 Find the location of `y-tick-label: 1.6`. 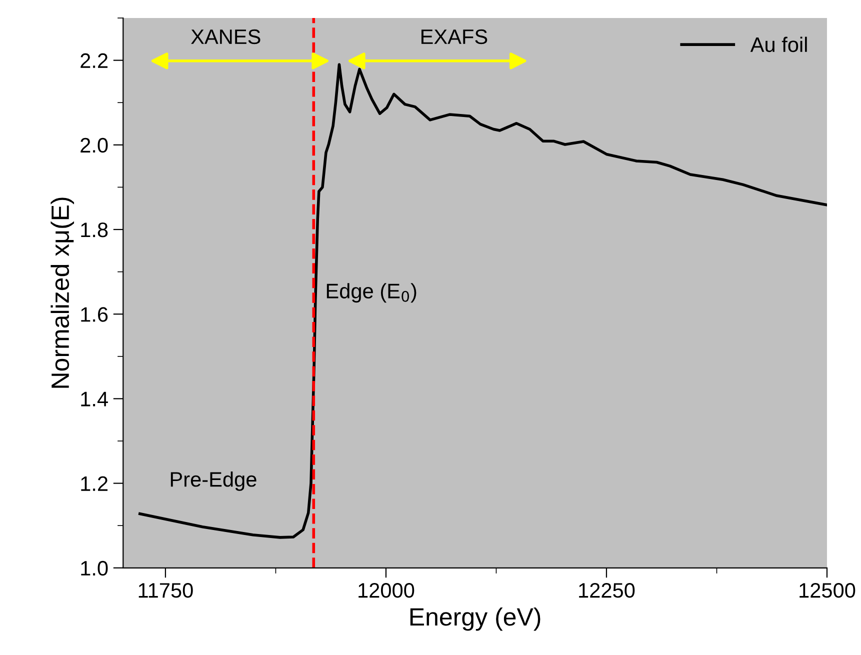

y-tick-label: 1.6 is located at coordinates (94, 314).